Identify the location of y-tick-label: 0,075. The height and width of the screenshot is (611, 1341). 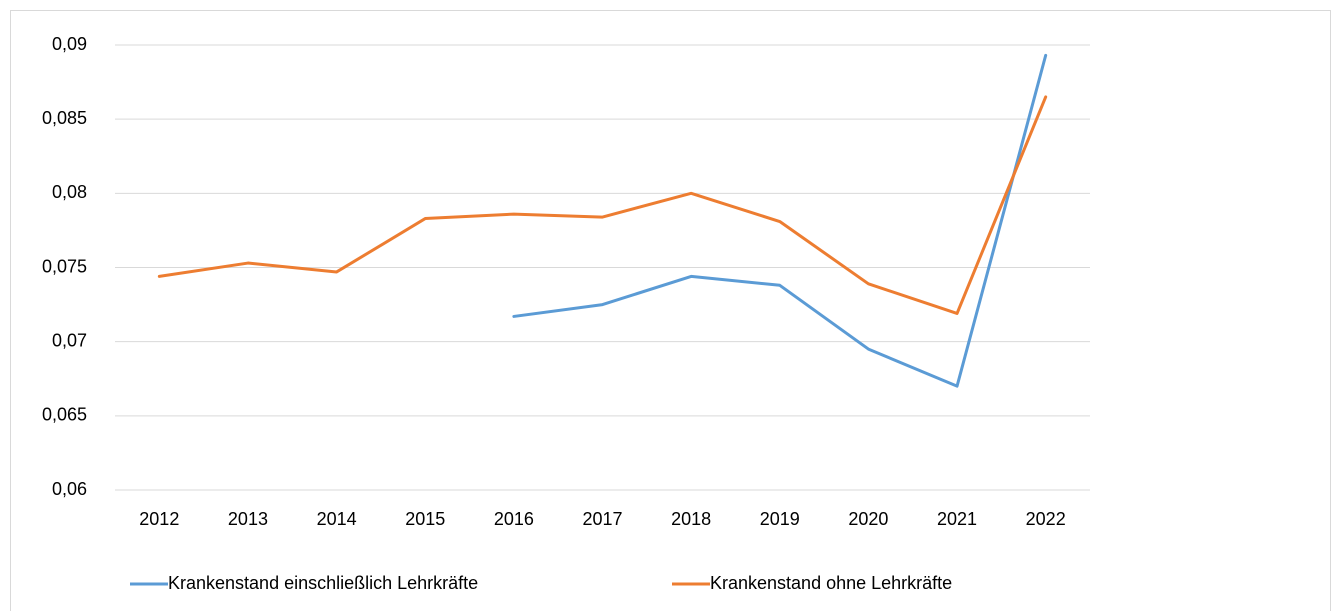
(64, 266).